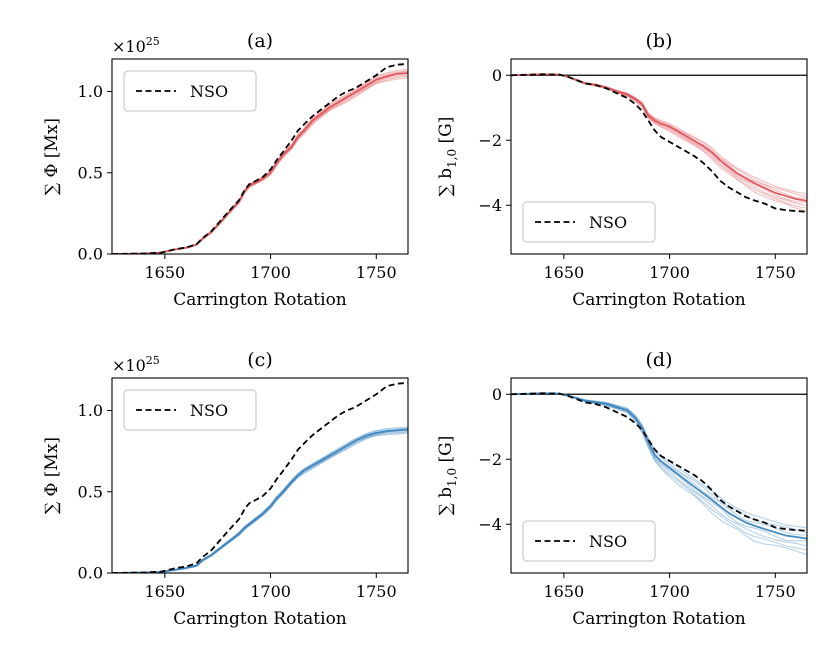 This screenshot has width=830, height=664. What do you see at coordinates (136, 45) in the screenshot?
I see `offset-text-a: ×10²⁵` at bounding box center [136, 45].